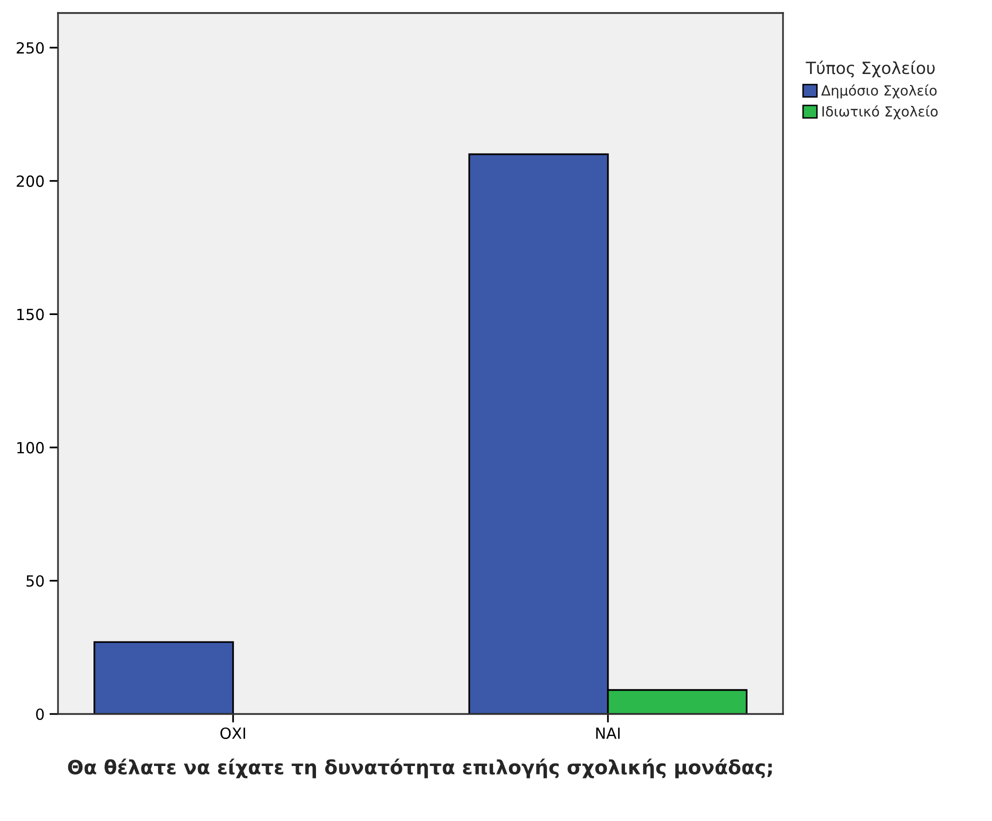 The height and width of the screenshot is (821, 992). What do you see at coordinates (30, 448) in the screenshot?
I see `y-tick-label: 100` at bounding box center [30, 448].